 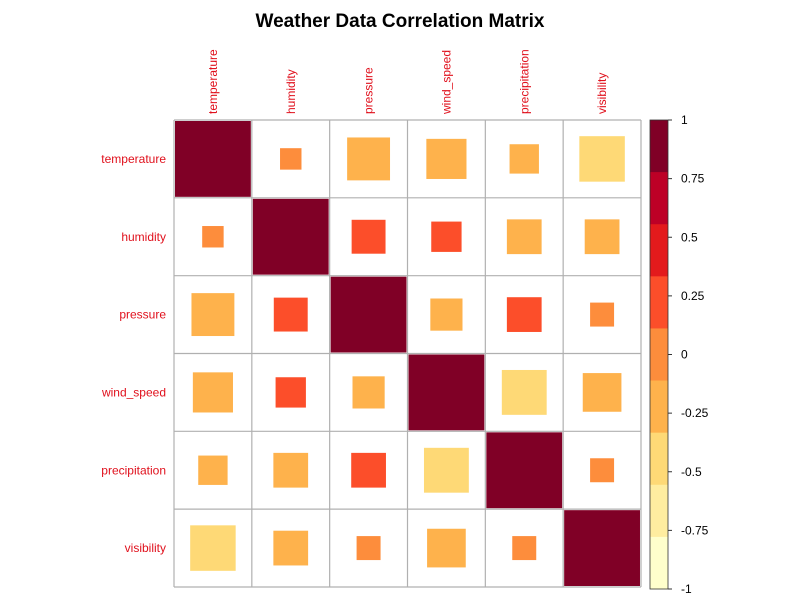 What do you see at coordinates (290, 236) in the screenshot?
I see `cell-humidity-humidity` at bounding box center [290, 236].